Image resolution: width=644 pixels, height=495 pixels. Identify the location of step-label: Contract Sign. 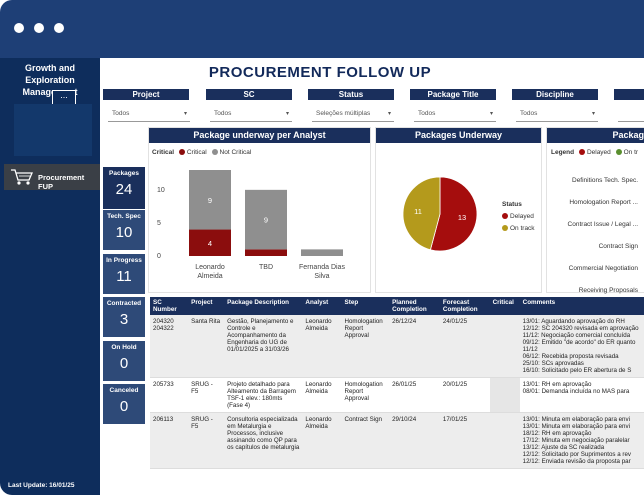
(618, 246).